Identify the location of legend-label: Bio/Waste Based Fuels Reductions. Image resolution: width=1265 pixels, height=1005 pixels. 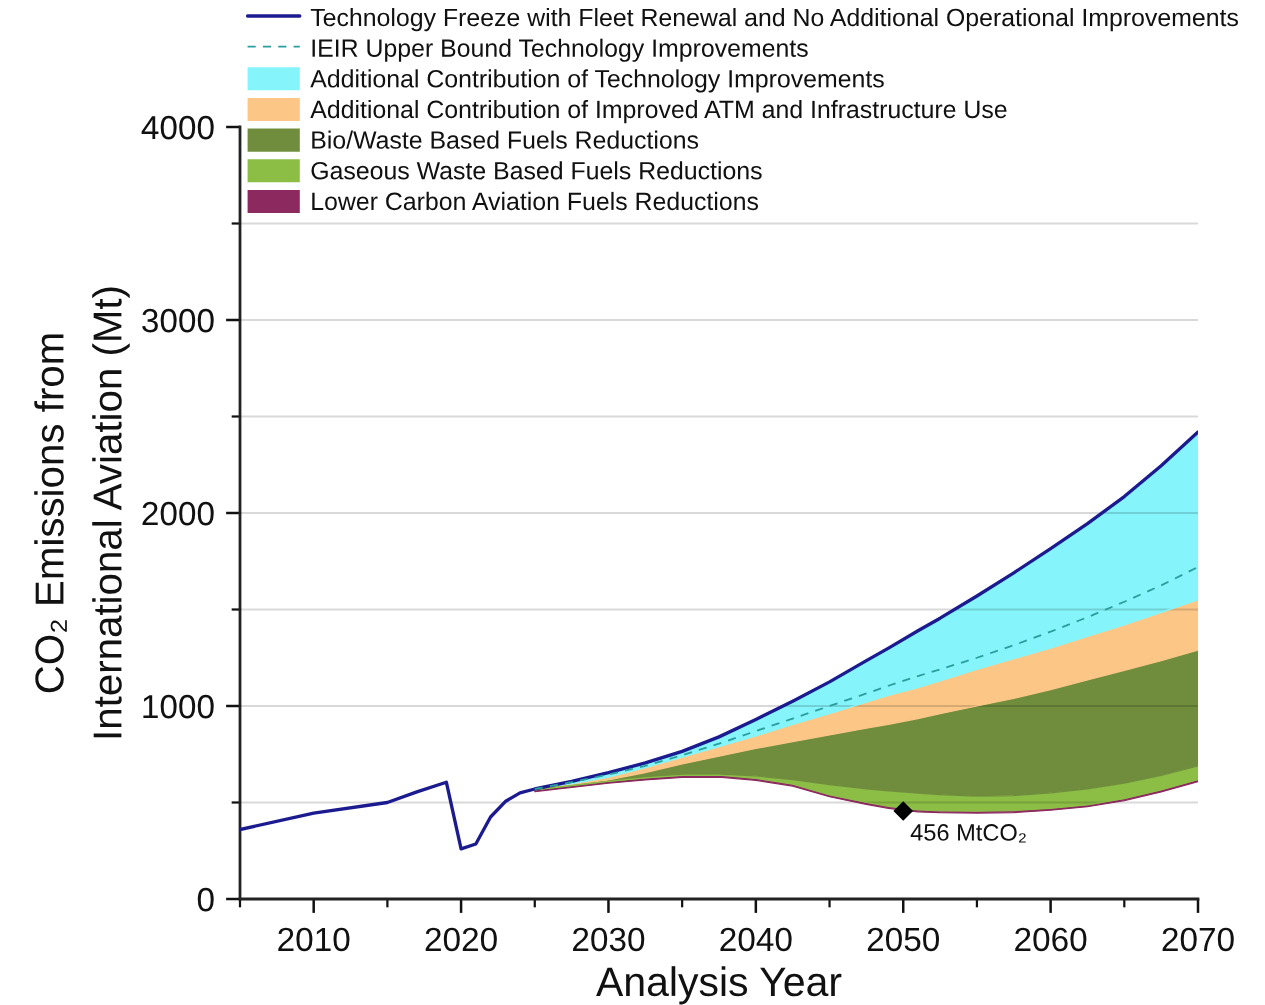
(505, 139).